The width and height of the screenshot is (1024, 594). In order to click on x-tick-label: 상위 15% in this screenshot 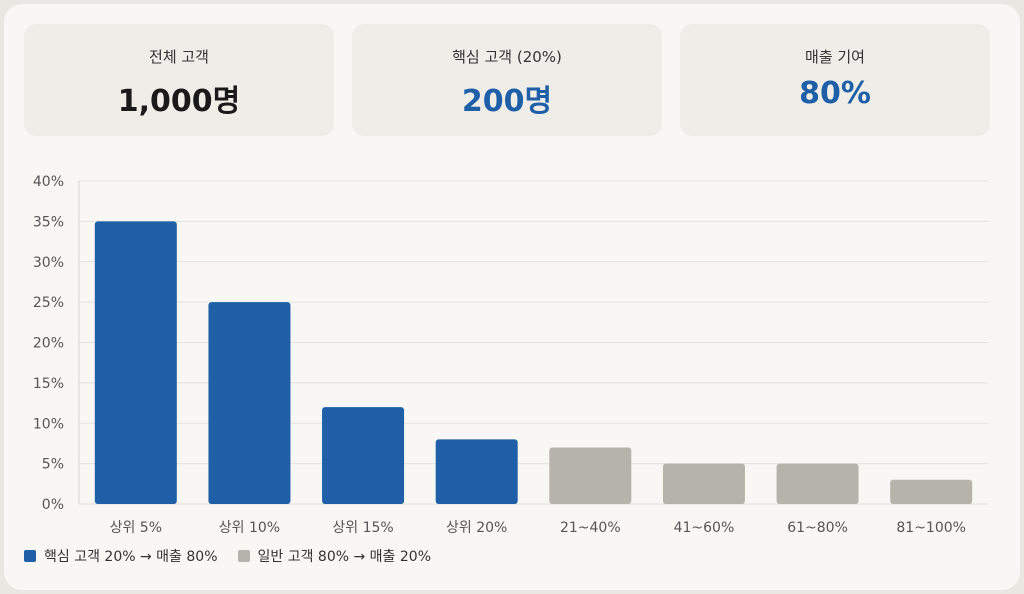, I will do `click(362, 528)`.